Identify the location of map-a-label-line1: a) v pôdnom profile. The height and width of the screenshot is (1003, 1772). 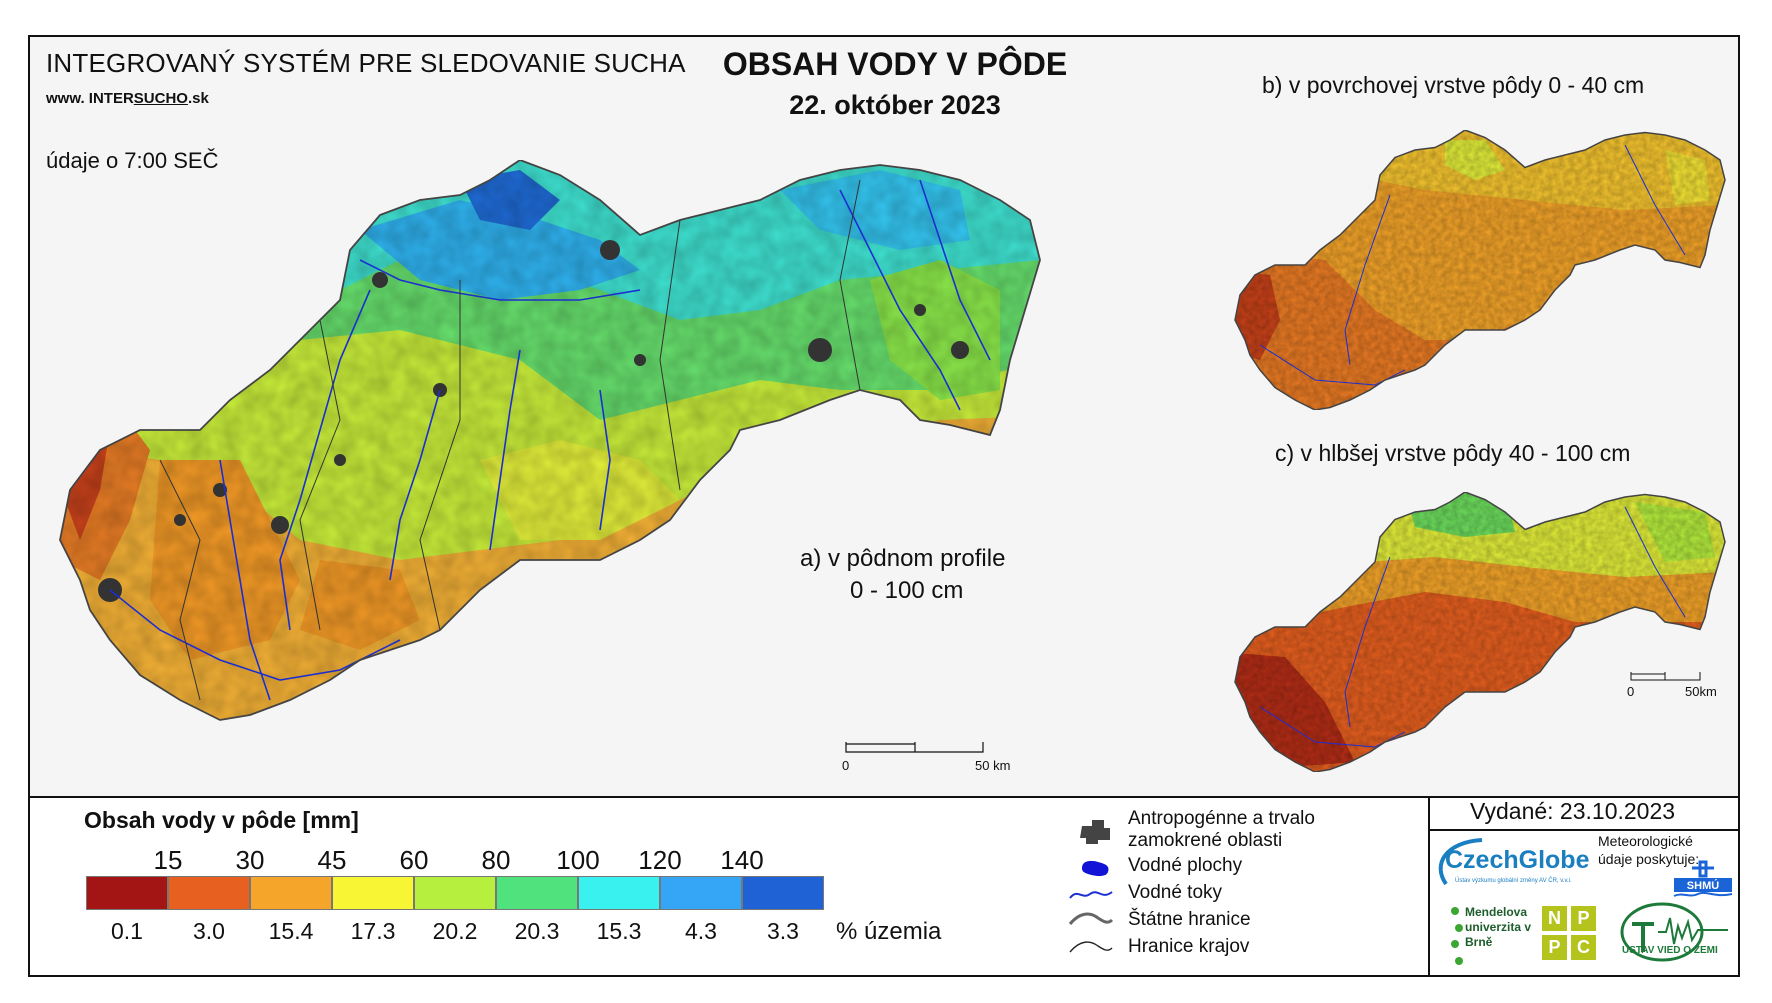
(903, 558).